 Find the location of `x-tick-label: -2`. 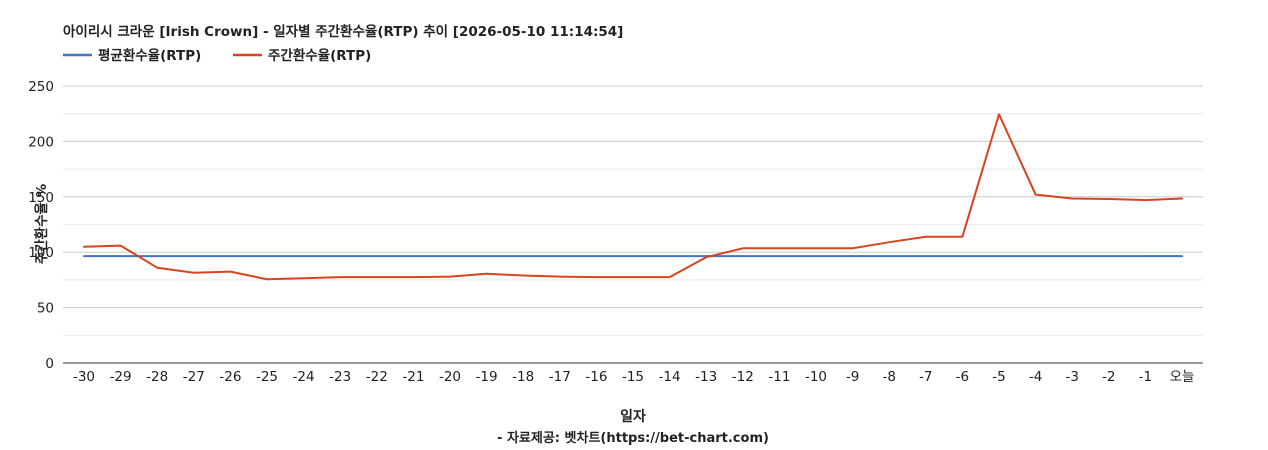

x-tick-label: -2 is located at coordinates (1108, 377).